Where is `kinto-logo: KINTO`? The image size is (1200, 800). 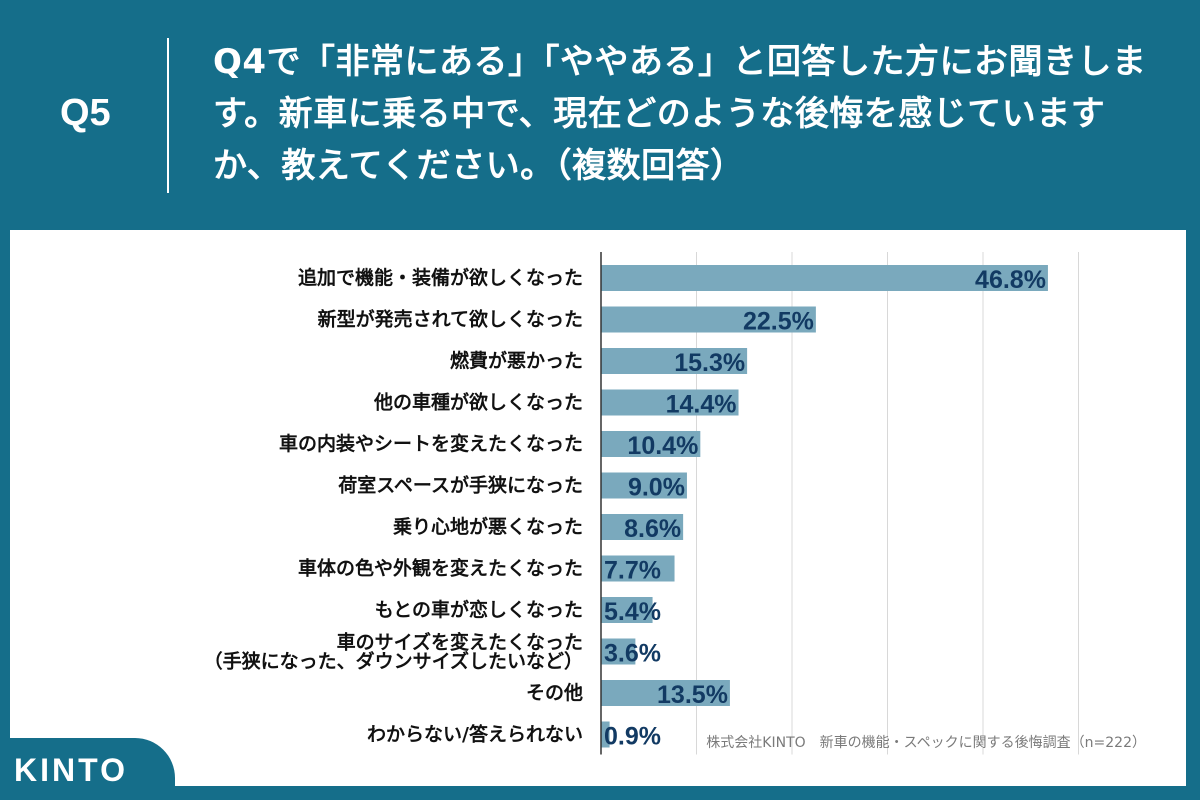 kinto-logo: KINTO is located at coordinates (71, 770).